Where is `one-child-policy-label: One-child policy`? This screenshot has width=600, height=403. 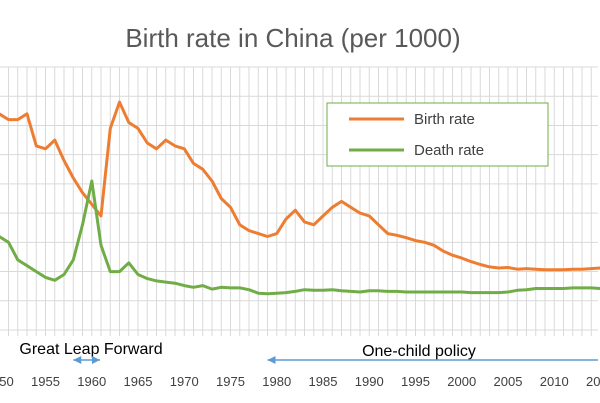 one-child-policy-label: One-child policy is located at coordinates (419, 351).